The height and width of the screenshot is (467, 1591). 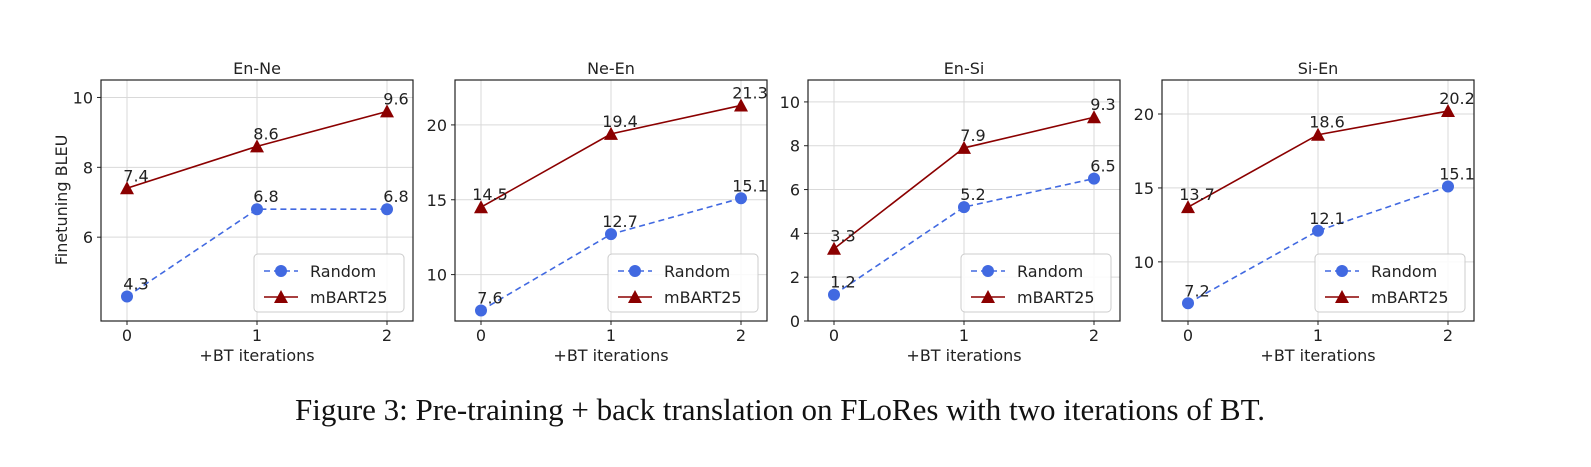 I want to click on data-label: 3.3, so click(x=842, y=236).